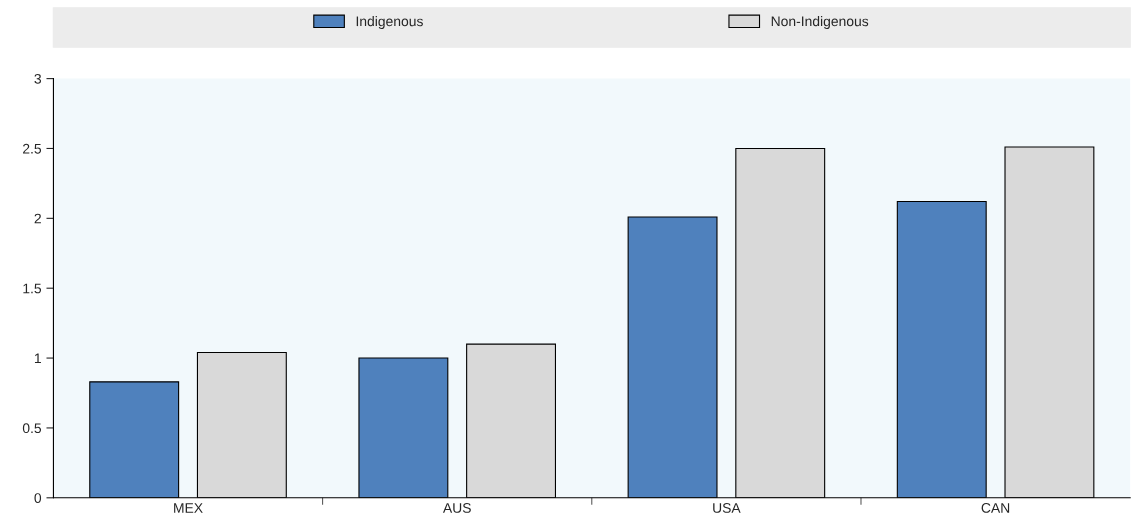 This screenshot has height=524, width=1137. I want to click on y-tick-label: 1, so click(37, 358).